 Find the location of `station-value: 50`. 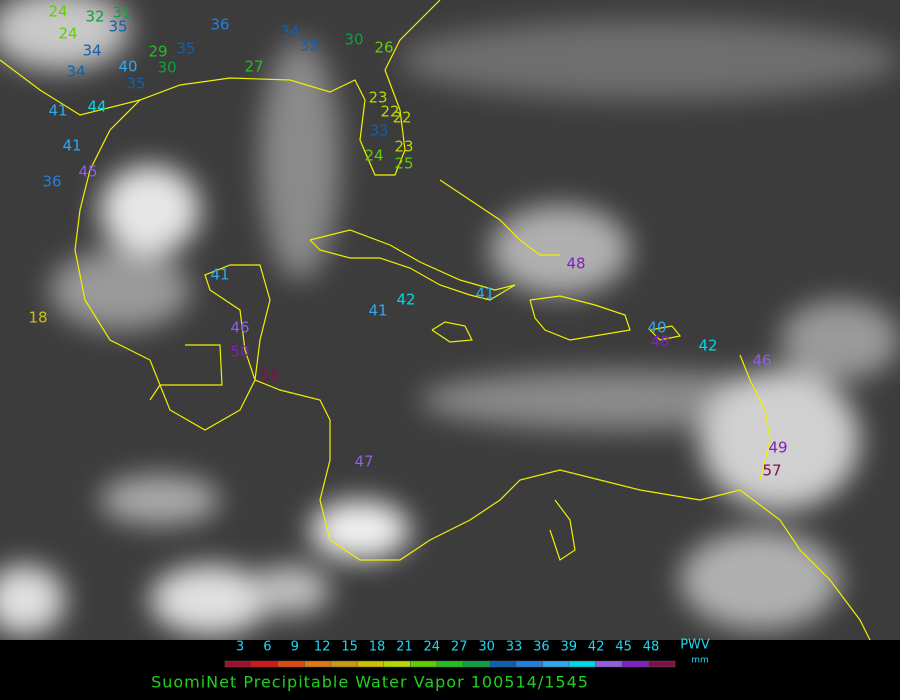

station-value: 50 is located at coordinates (239, 352).